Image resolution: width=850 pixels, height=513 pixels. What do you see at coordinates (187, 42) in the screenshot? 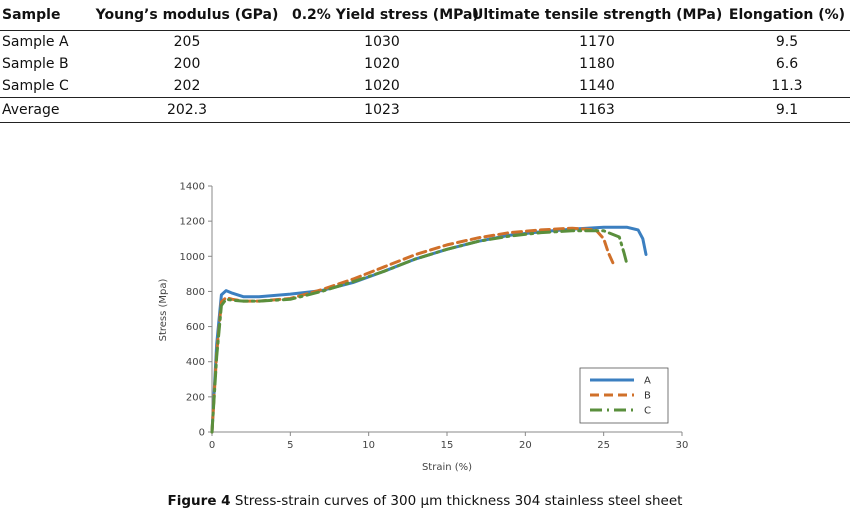
I see `cell-youngs-modulus: 205` at bounding box center [187, 42].